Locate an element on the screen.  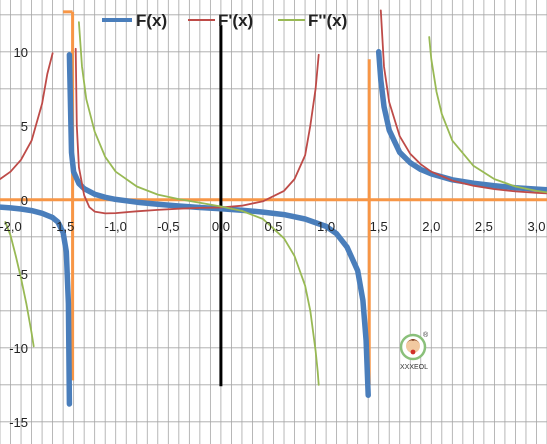
legend-label-f-prime: F'(x) is located at coordinates (235, 20).